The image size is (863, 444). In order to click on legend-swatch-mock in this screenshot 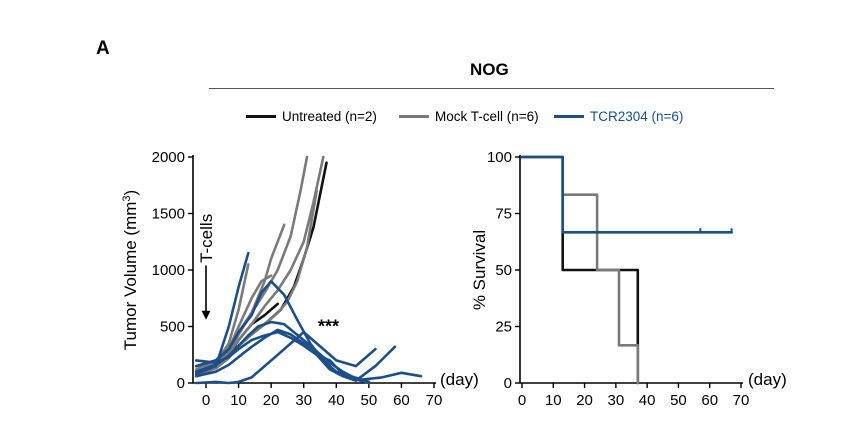, I will do `click(414, 116)`.